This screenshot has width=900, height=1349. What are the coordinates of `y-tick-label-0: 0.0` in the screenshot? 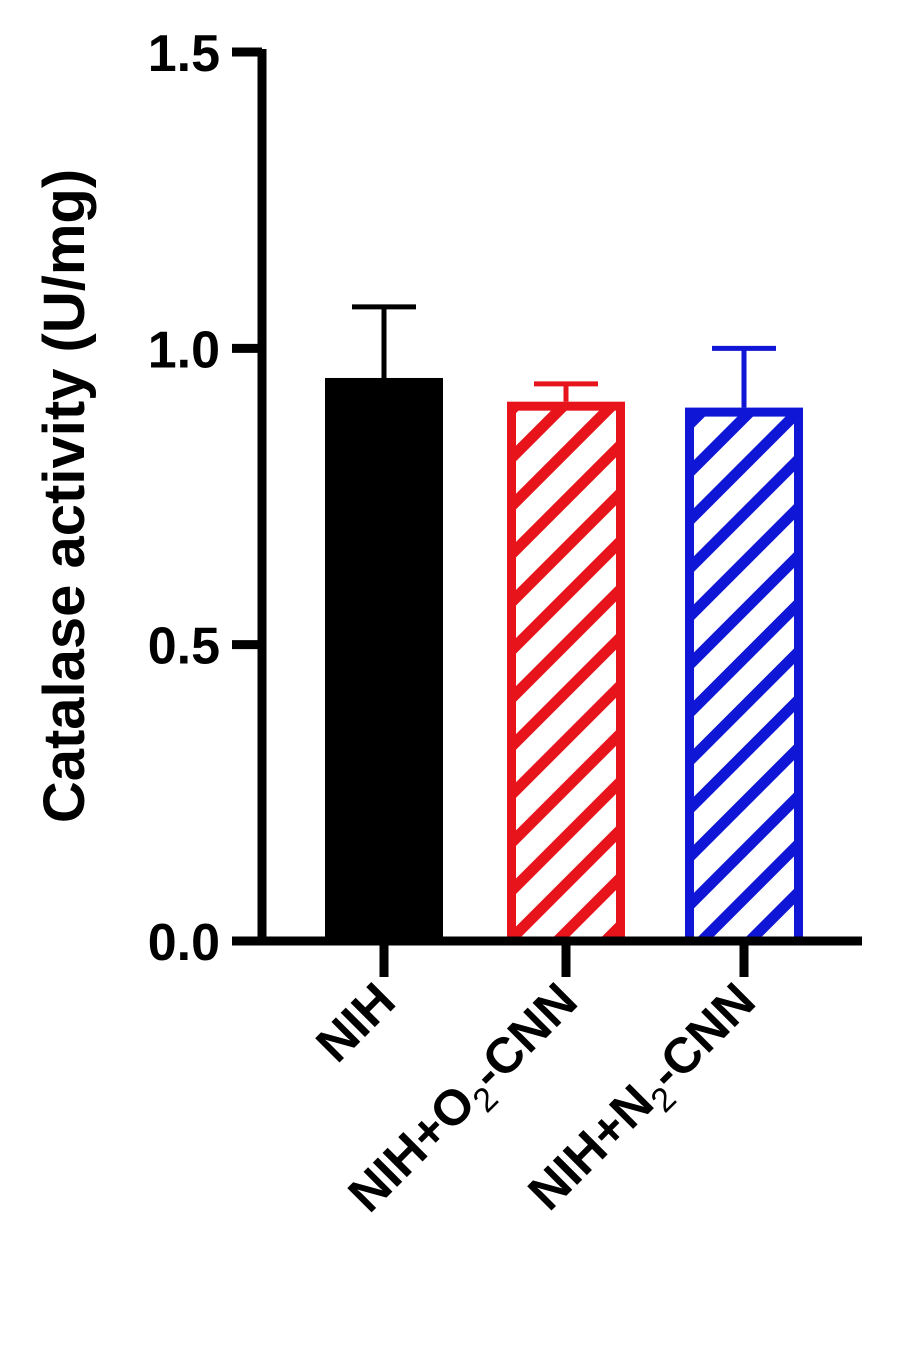 It's located at (184, 943).